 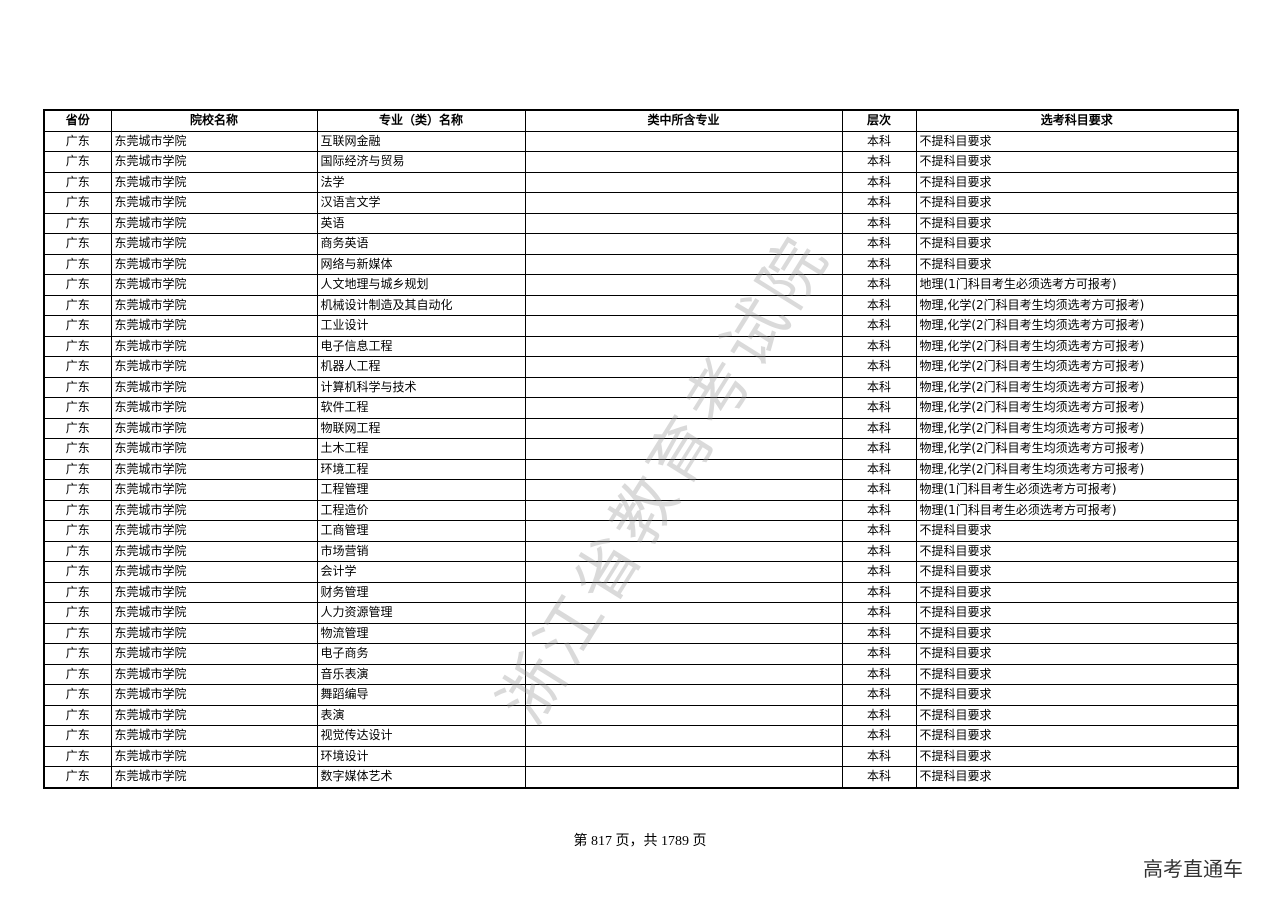 I want to click on table-row: 广东 东莞城市学院 互联网金融 本科 不提科目要求, so click(x=641, y=141).